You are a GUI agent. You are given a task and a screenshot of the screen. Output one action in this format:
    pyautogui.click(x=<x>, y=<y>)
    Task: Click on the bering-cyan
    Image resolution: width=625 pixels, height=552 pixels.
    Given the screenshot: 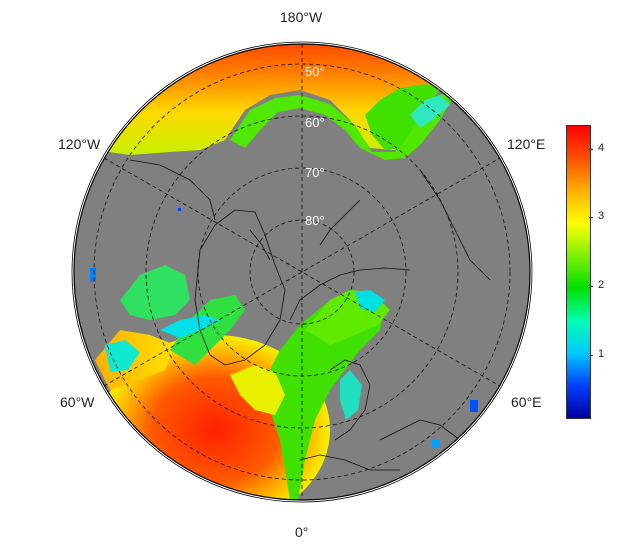 What is the action you would take?
    pyautogui.click(x=430, y=111)
    